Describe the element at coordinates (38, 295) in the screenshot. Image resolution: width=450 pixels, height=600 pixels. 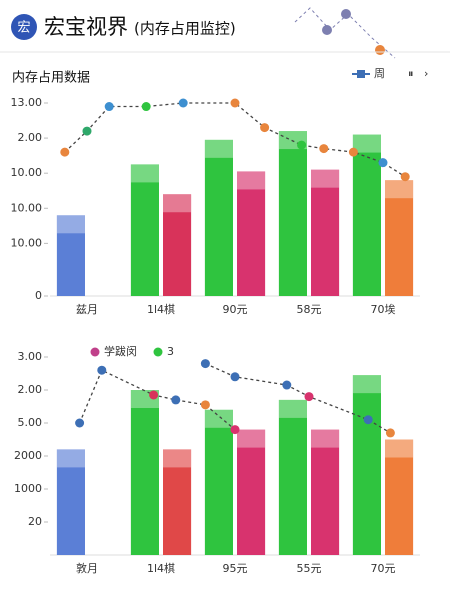
I see `y-tick-label: 0` at that location.